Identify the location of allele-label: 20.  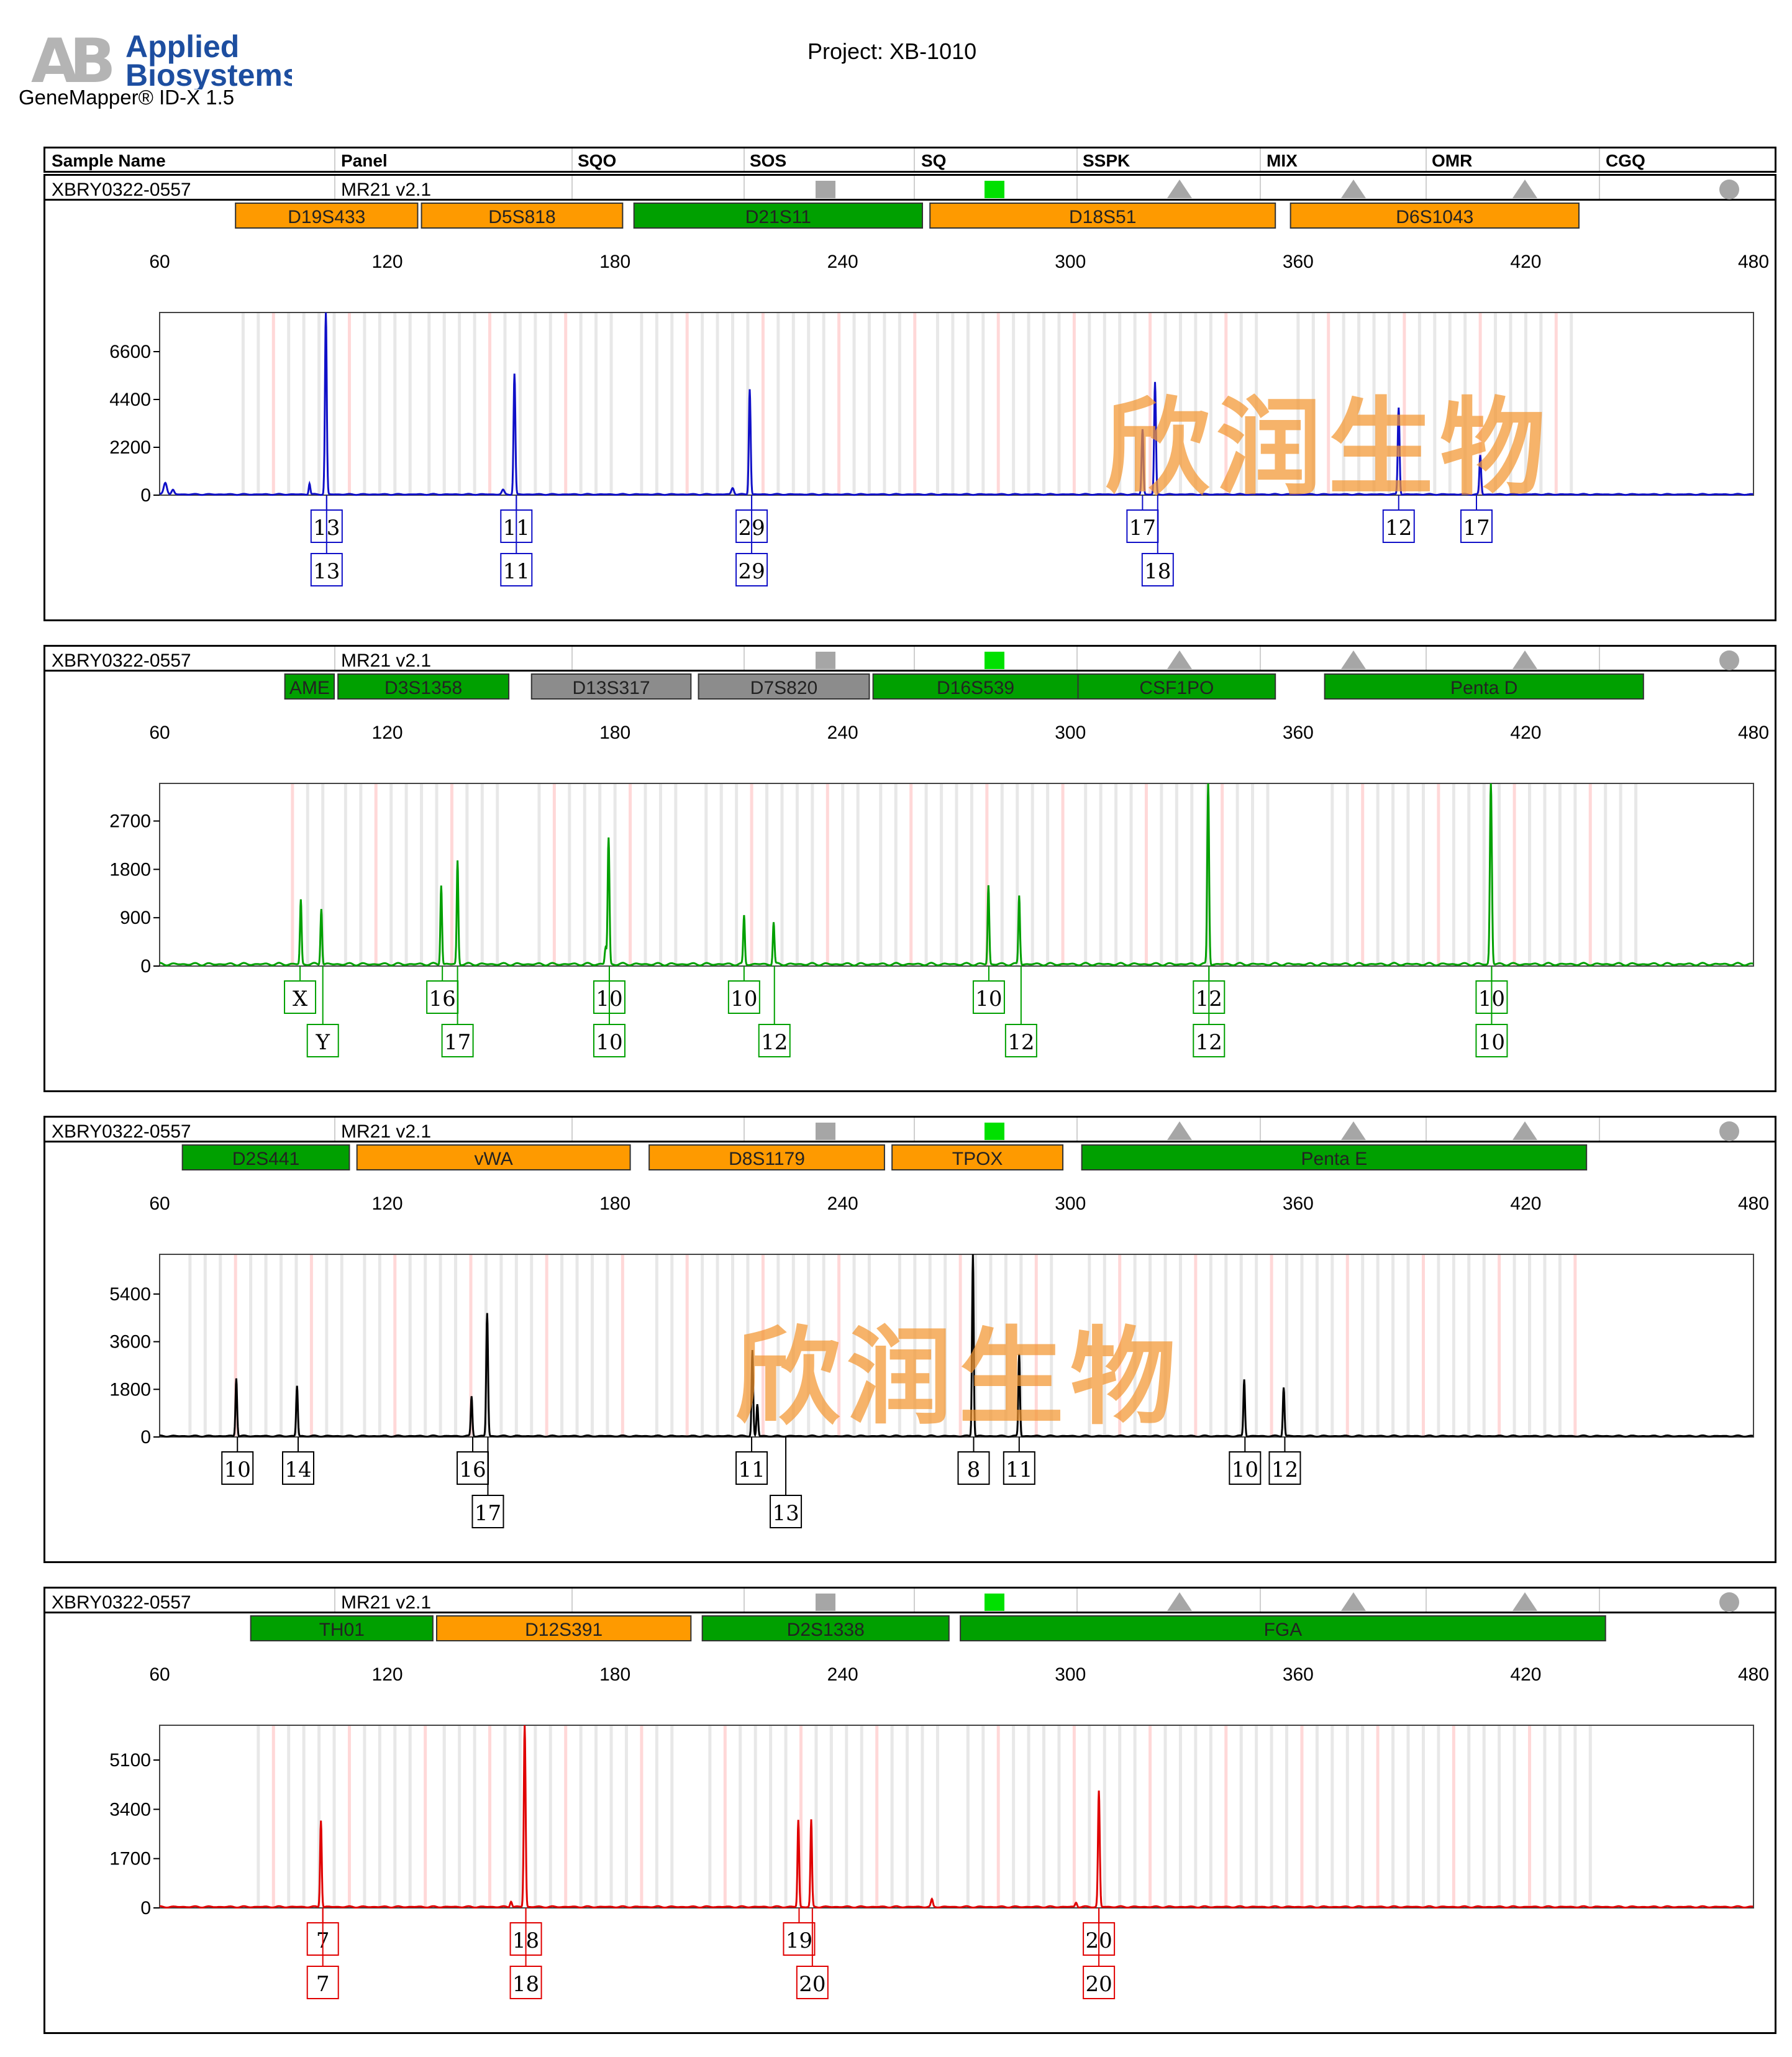
(812, 1984).